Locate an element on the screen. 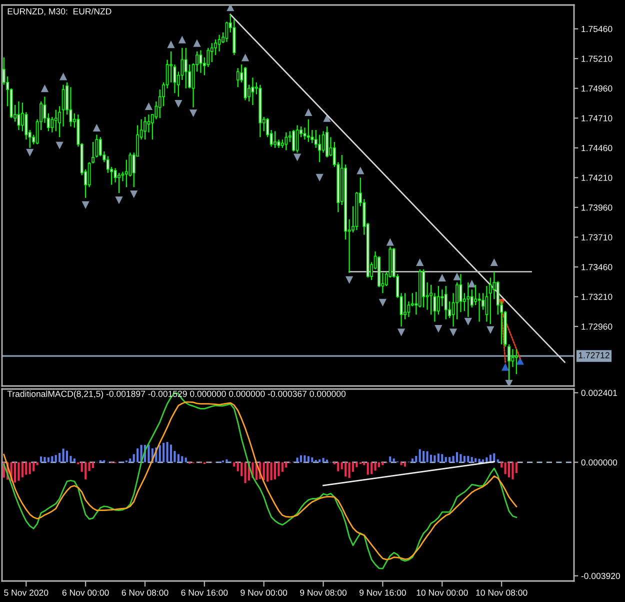 Image resolution: width=625 pixels, height=602 pixels. x-tick-label: 10 Nov 08:00 is located at coordinates (502, 593).